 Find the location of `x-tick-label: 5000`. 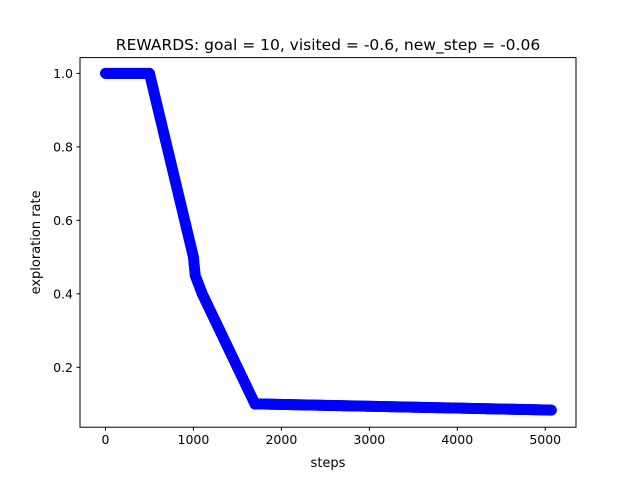

x-tick-label: 5000 is located at coordinates (545, 439).